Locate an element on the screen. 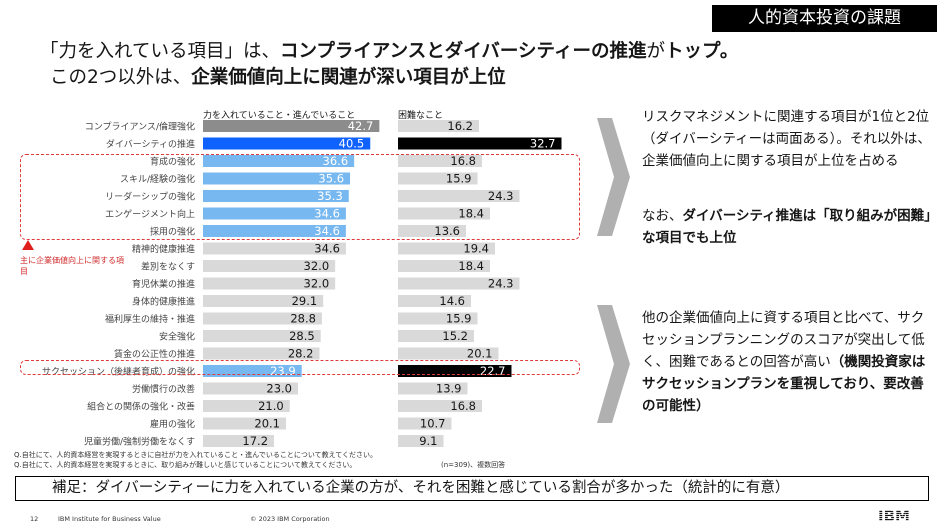 This screenshot has height=531, width=944. value-label-effort: 20.1 is located at coordinates (267, 424).